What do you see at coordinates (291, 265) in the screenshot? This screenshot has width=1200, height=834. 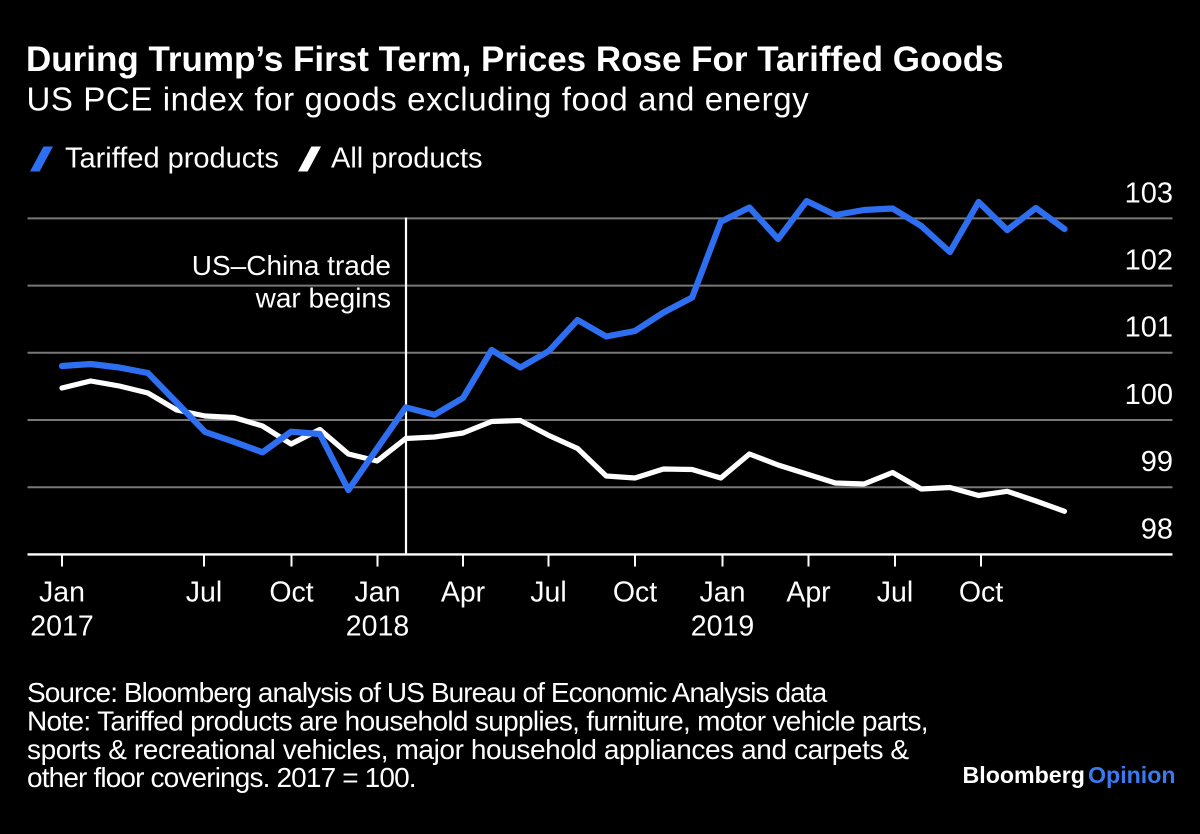 I see `svg-text: US–China trade` at bounding box center [291, 265].